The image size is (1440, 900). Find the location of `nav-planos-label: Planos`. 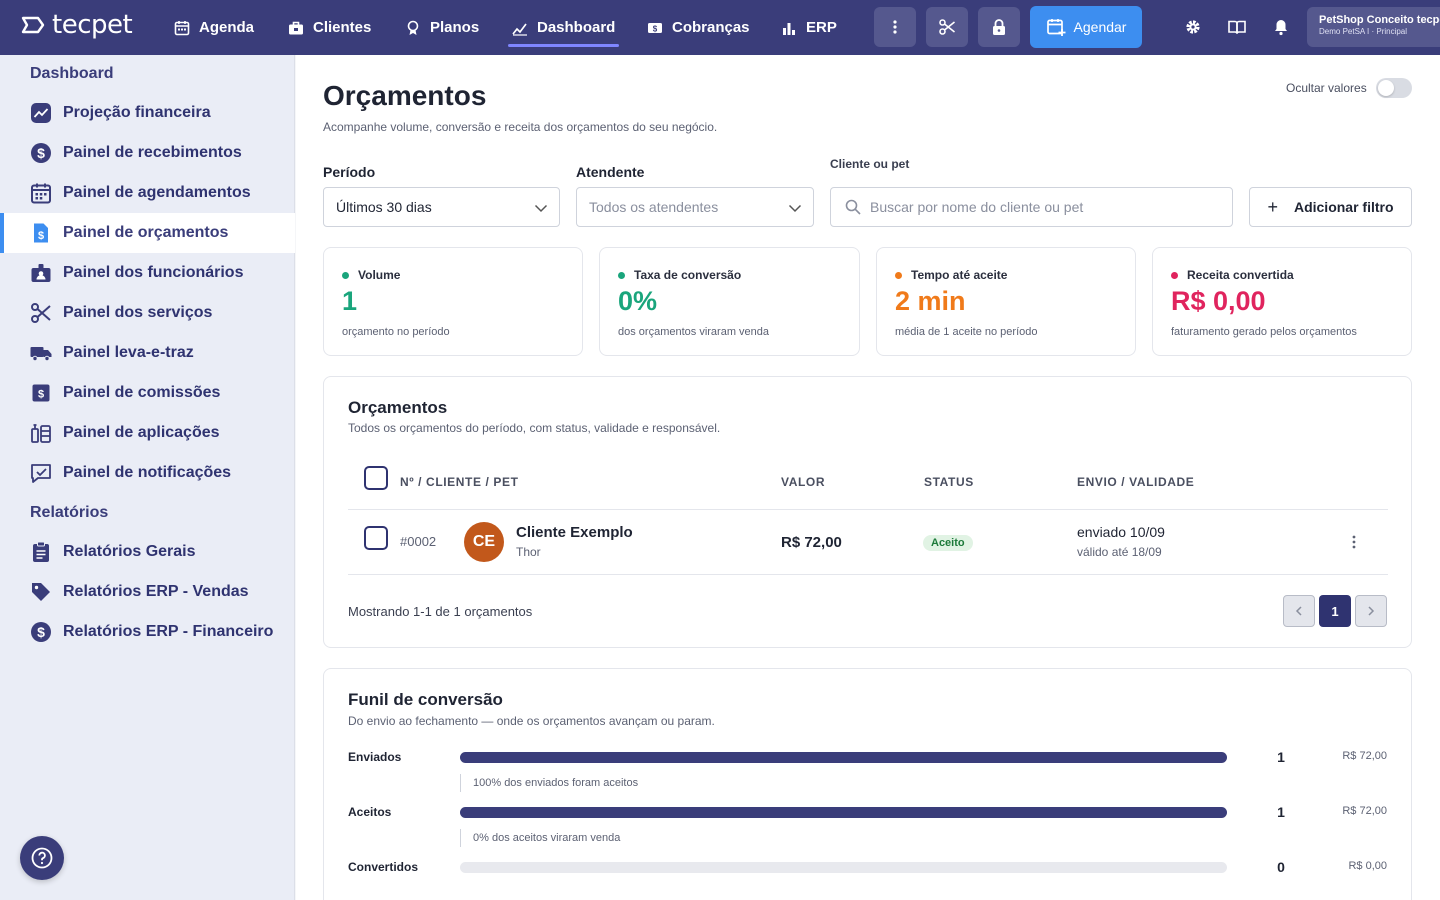

nav-planos-label: Planos is located at coordinates (455, 27).